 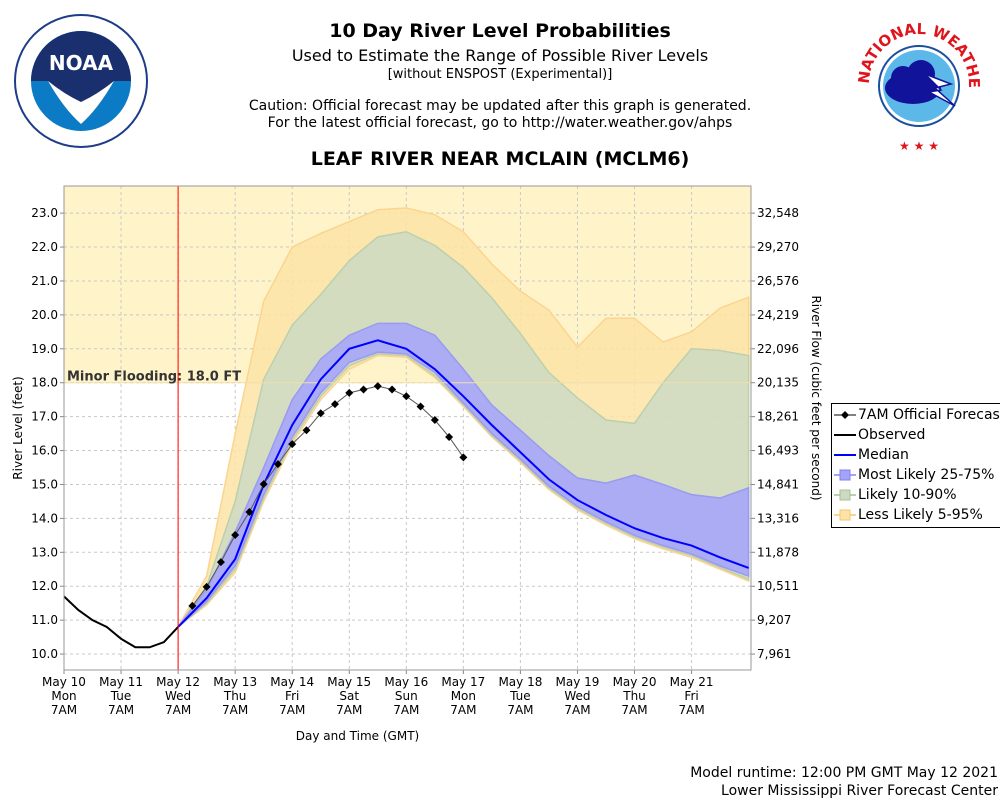 What do you see at coordinates (816, 397) in the screenshot?
I see `y2-axis-label: River Flow (cubic feet per second)` at bounding box center [816, 397].